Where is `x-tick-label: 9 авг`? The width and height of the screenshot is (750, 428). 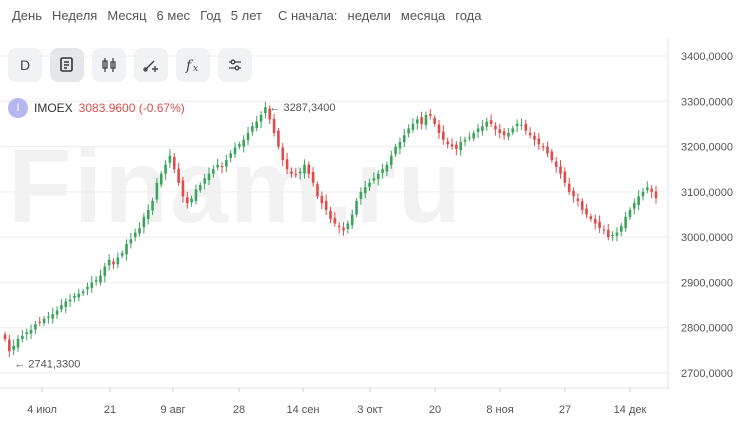
x-tick-label: 9 авг is located at coordinates (172, 410).